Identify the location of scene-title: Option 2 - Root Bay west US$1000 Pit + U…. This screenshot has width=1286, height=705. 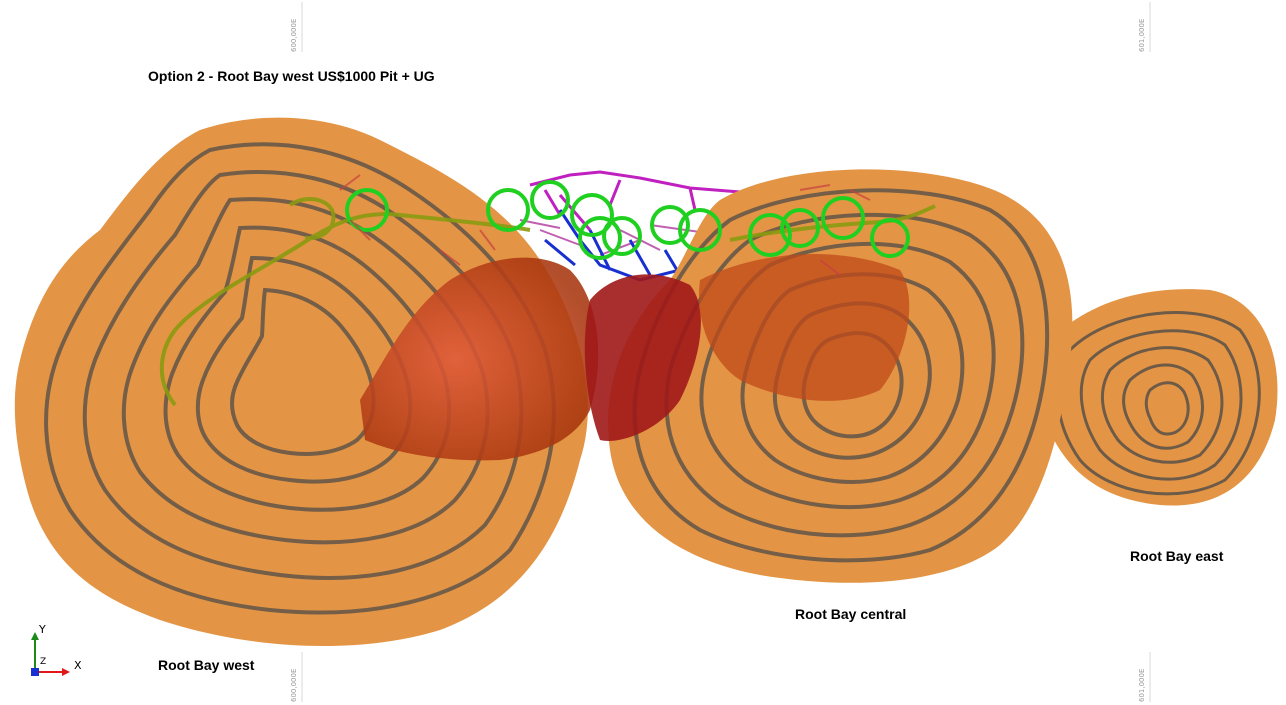
(291, 76).